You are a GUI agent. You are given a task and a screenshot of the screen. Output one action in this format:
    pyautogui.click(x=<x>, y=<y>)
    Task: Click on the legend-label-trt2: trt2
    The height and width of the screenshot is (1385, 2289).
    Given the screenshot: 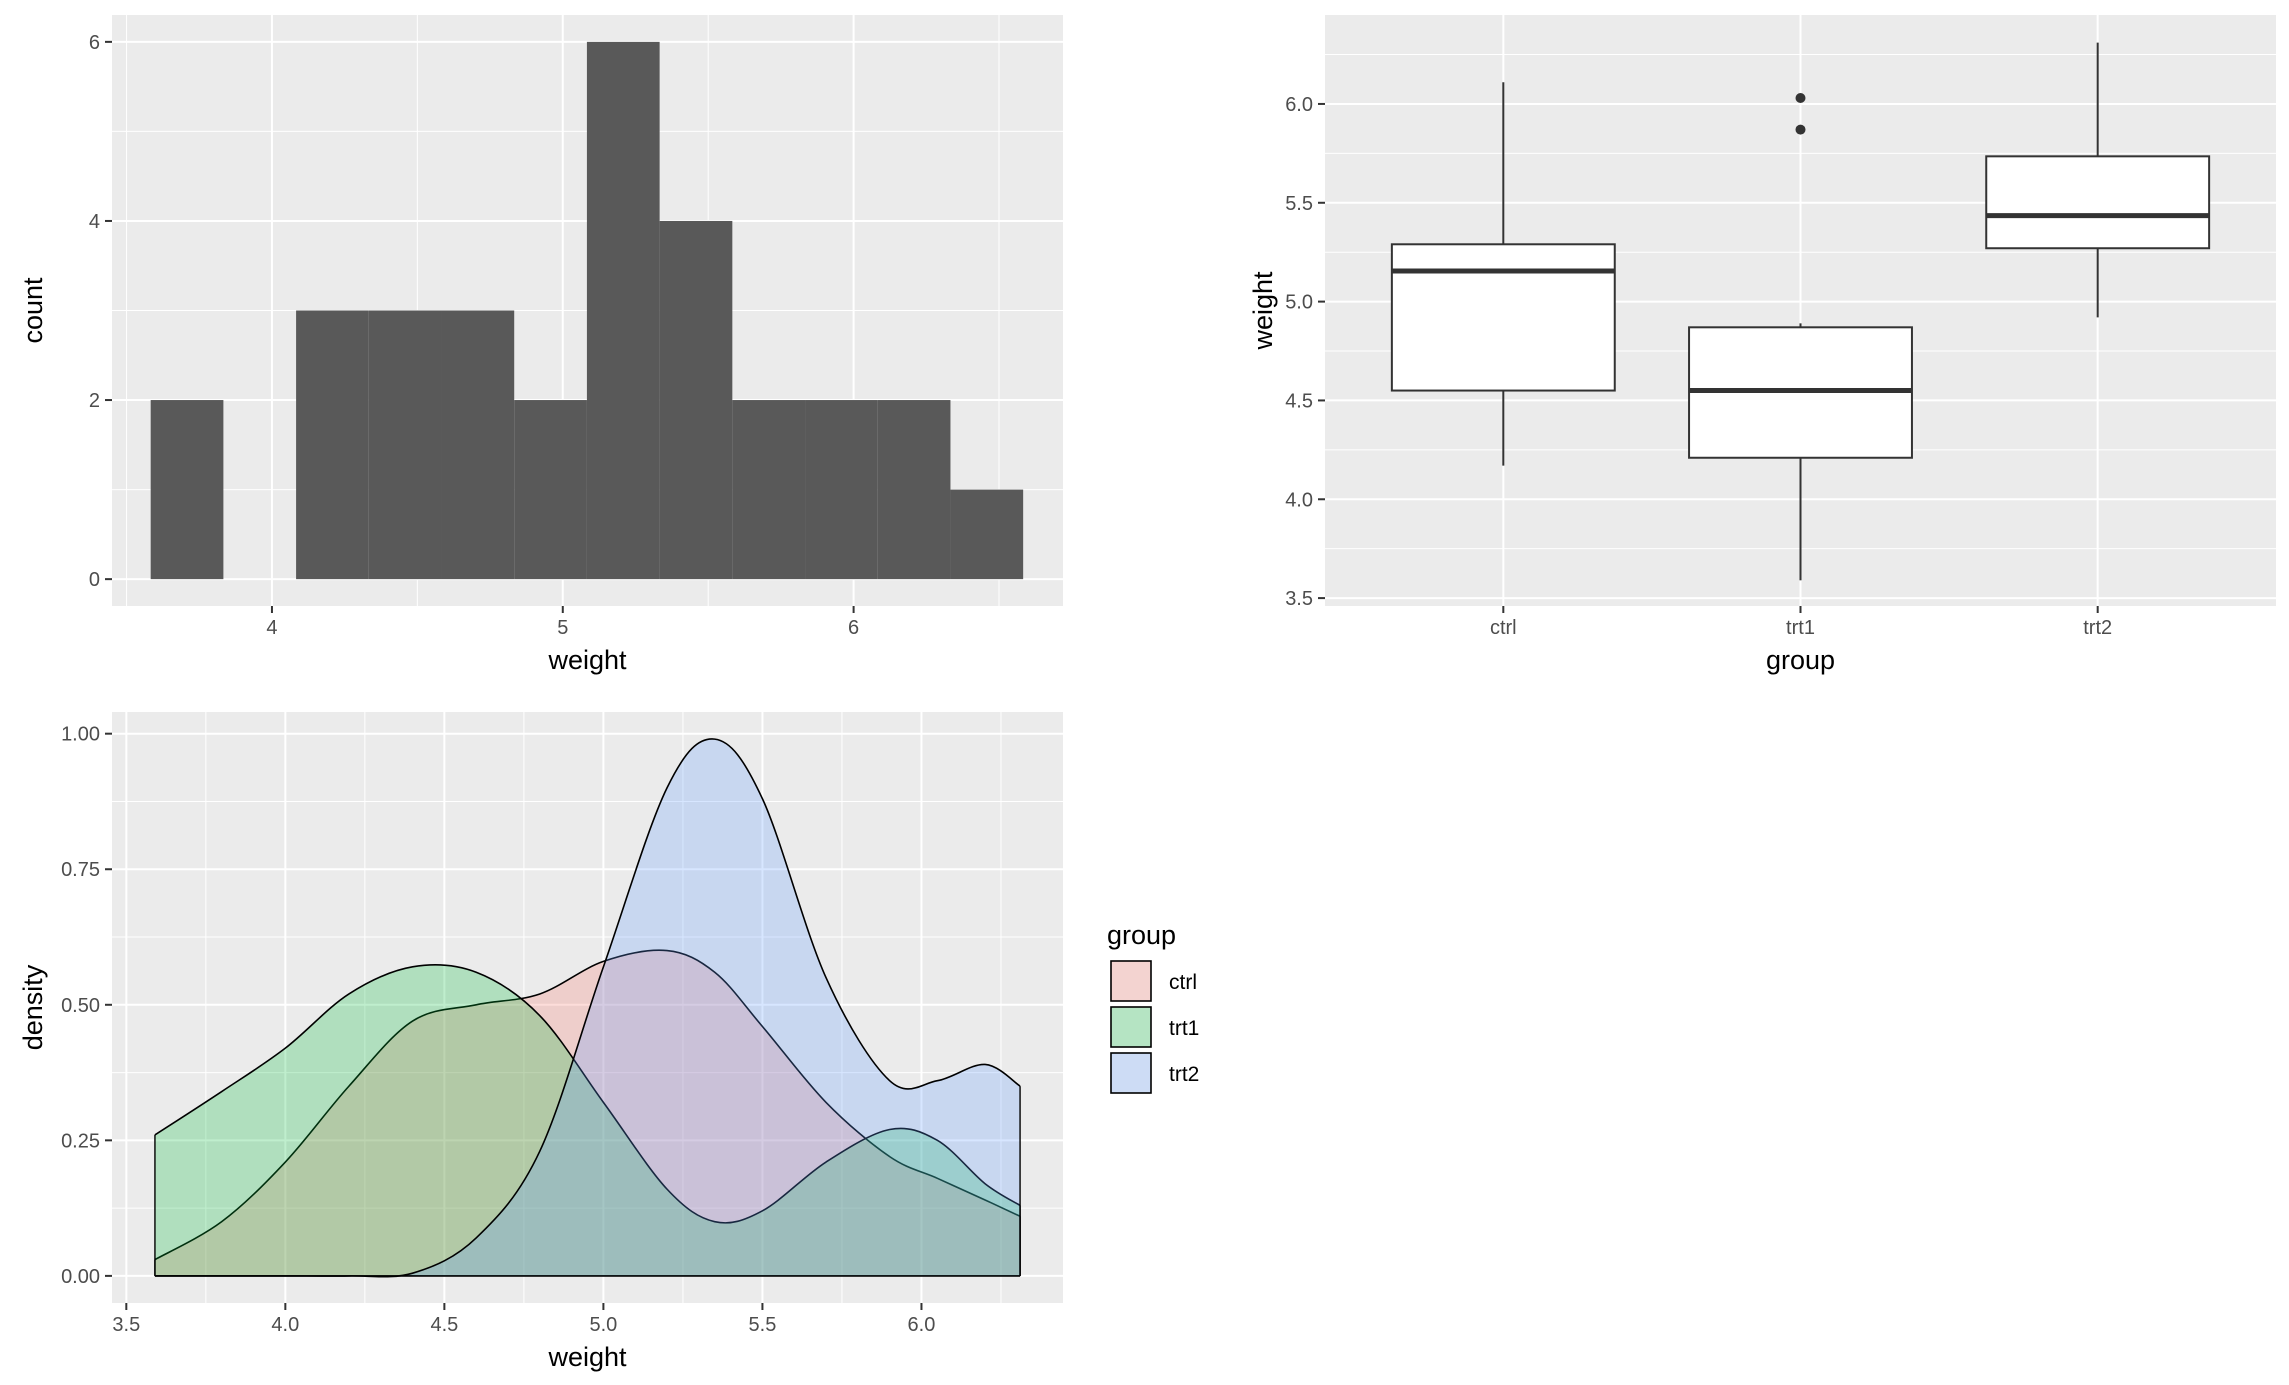 What is the action you would take?
    pyautogui.click(x=1184, y=1074)
    